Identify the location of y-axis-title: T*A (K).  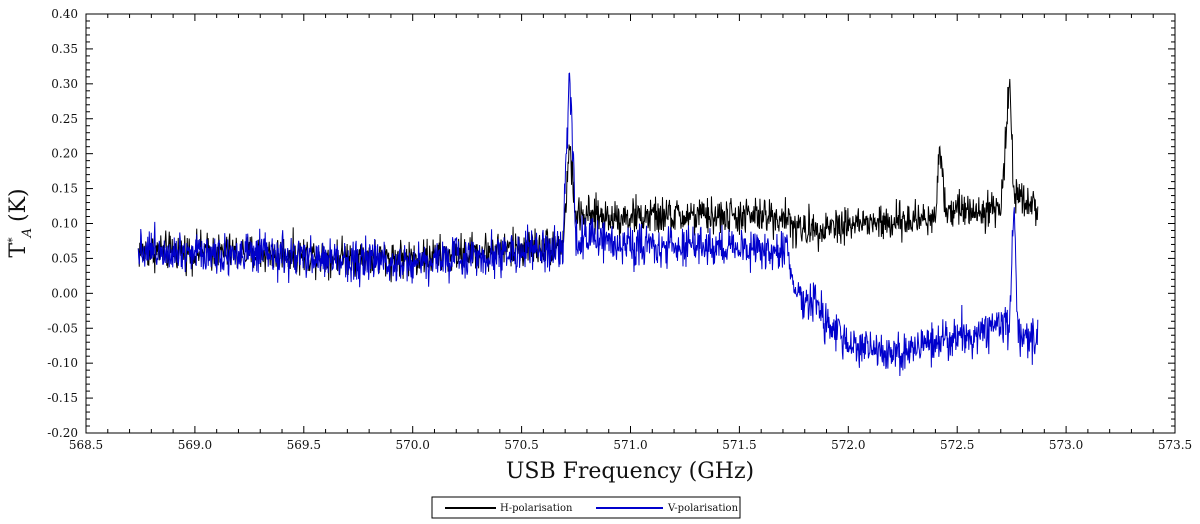
(20, 222).